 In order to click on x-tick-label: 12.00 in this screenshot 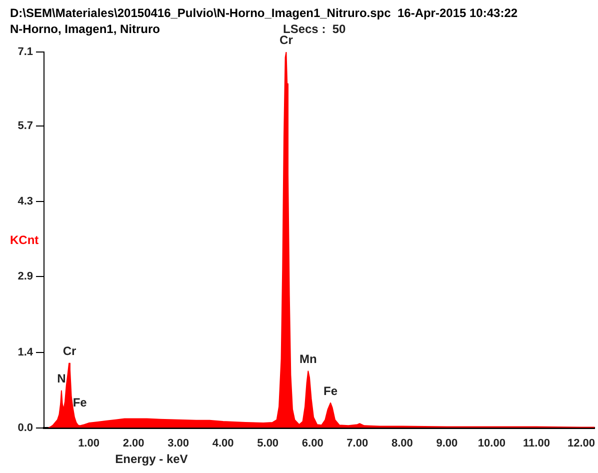, I will do `click(581, 443)`.